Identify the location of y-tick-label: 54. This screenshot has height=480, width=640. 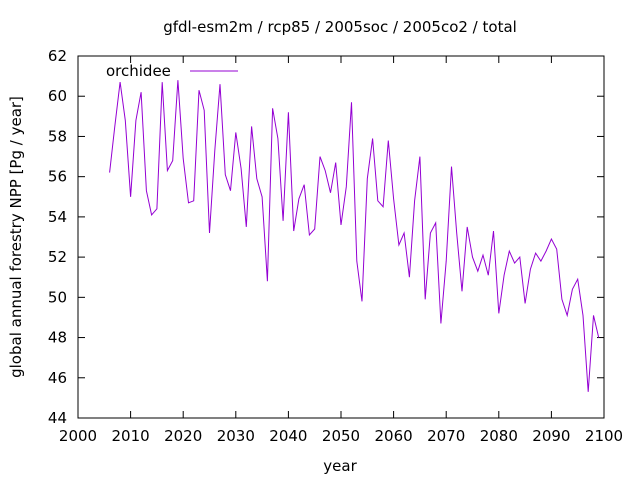
(57, 217).